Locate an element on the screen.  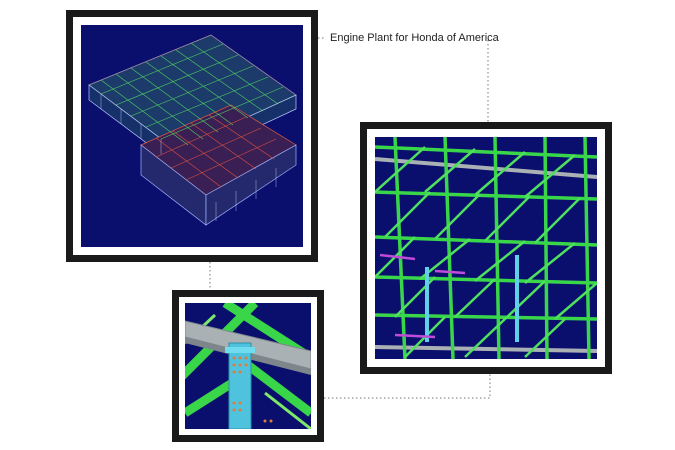
connector-detail-to-closeup is located at coordinates (407, 386).